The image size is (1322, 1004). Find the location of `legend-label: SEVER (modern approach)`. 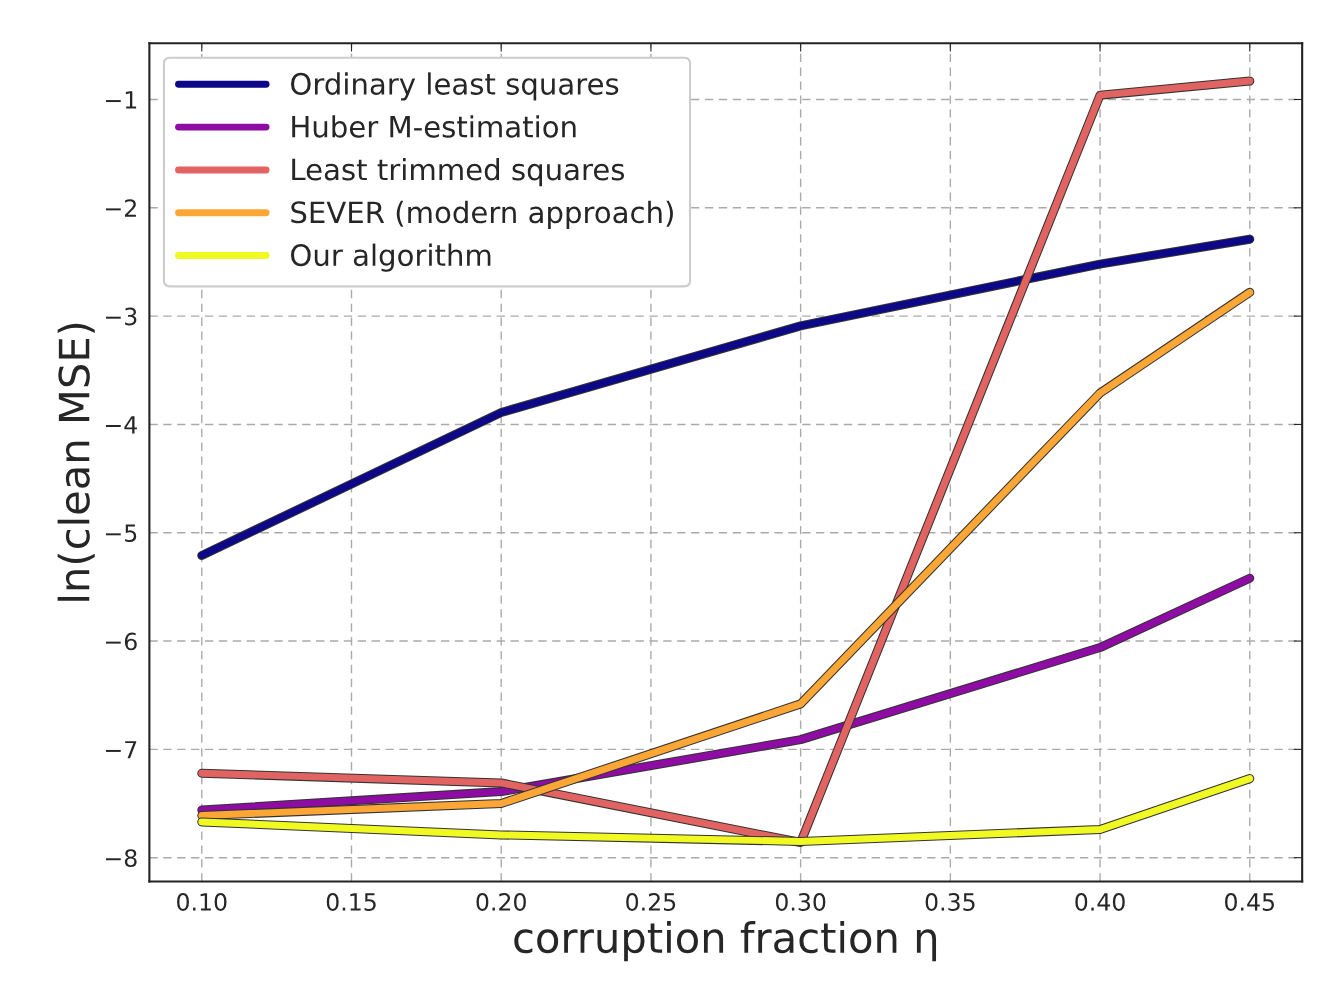

legend-label: SEVER (modern approach) is located at coordinates (482, 214).